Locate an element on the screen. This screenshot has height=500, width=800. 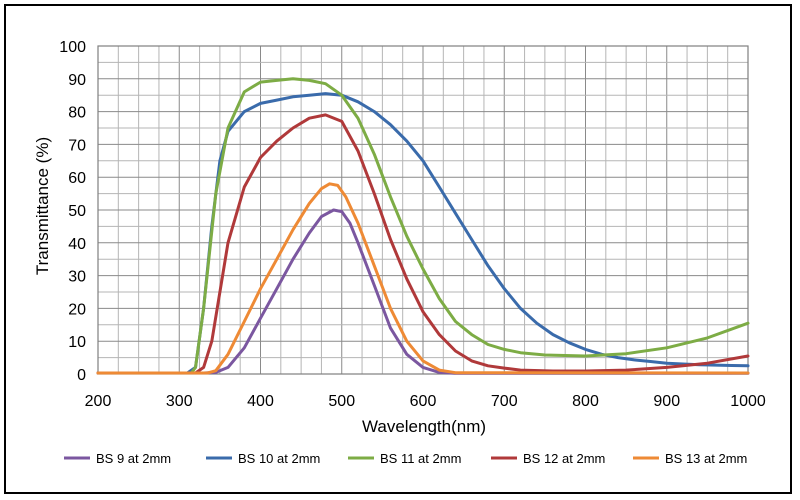
x-tick-label: 800 is located at coordinates (585, 401).